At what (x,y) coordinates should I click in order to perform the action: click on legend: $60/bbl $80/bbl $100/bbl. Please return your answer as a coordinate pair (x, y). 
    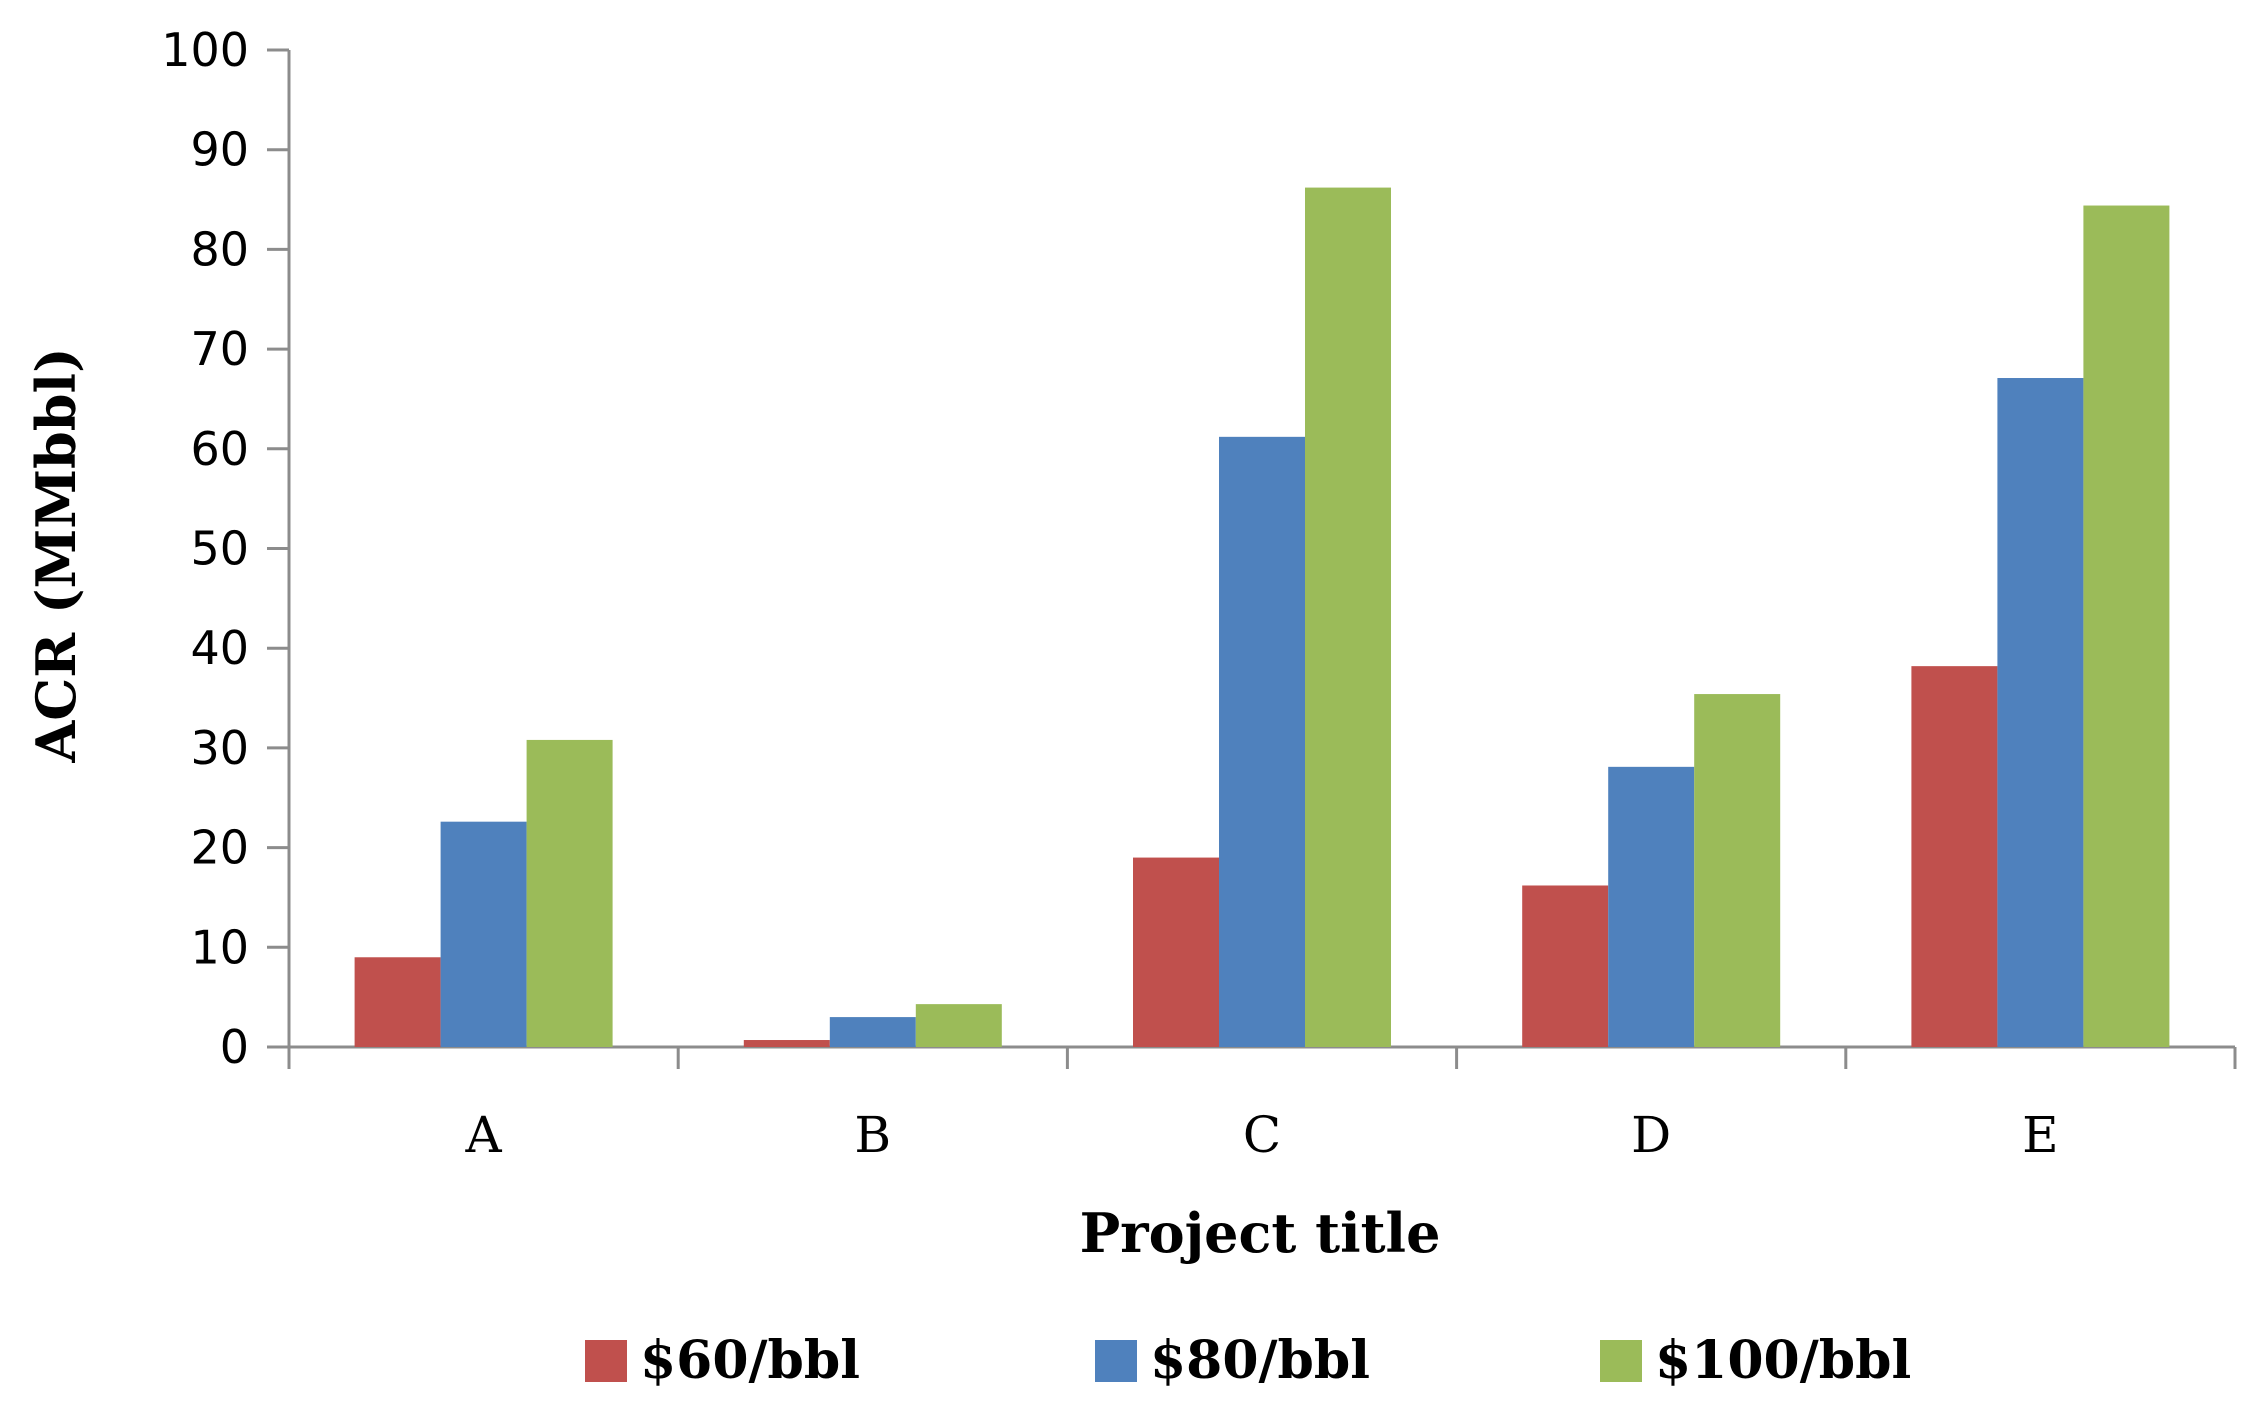
    Looking at the image, I should click on (1248, 1360).